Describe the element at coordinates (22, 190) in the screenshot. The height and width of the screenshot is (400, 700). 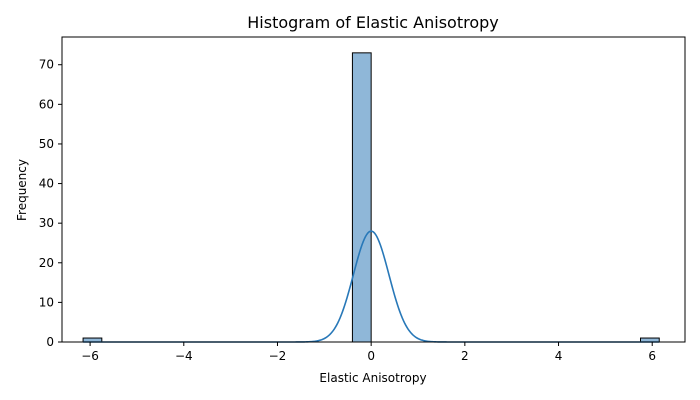
I see `y-axis-label: Frequency` at that location.